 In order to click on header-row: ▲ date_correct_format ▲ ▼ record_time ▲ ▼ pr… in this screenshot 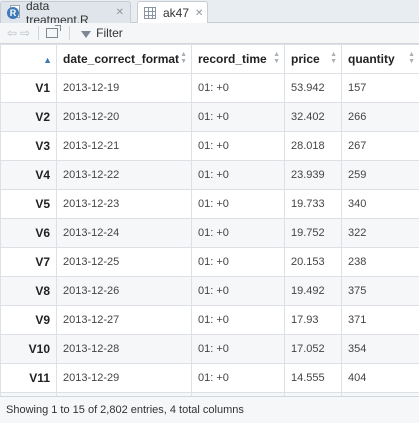, I will do `click(209, 59)`.